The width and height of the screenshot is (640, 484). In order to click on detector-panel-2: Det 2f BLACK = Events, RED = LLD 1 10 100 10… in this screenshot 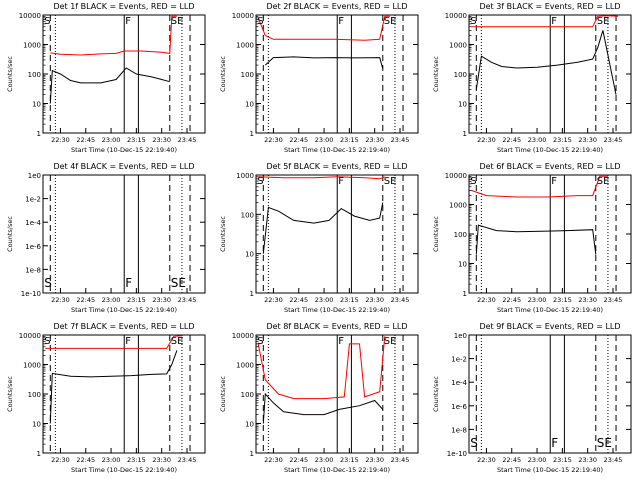, I will do `click(319, 80)`.